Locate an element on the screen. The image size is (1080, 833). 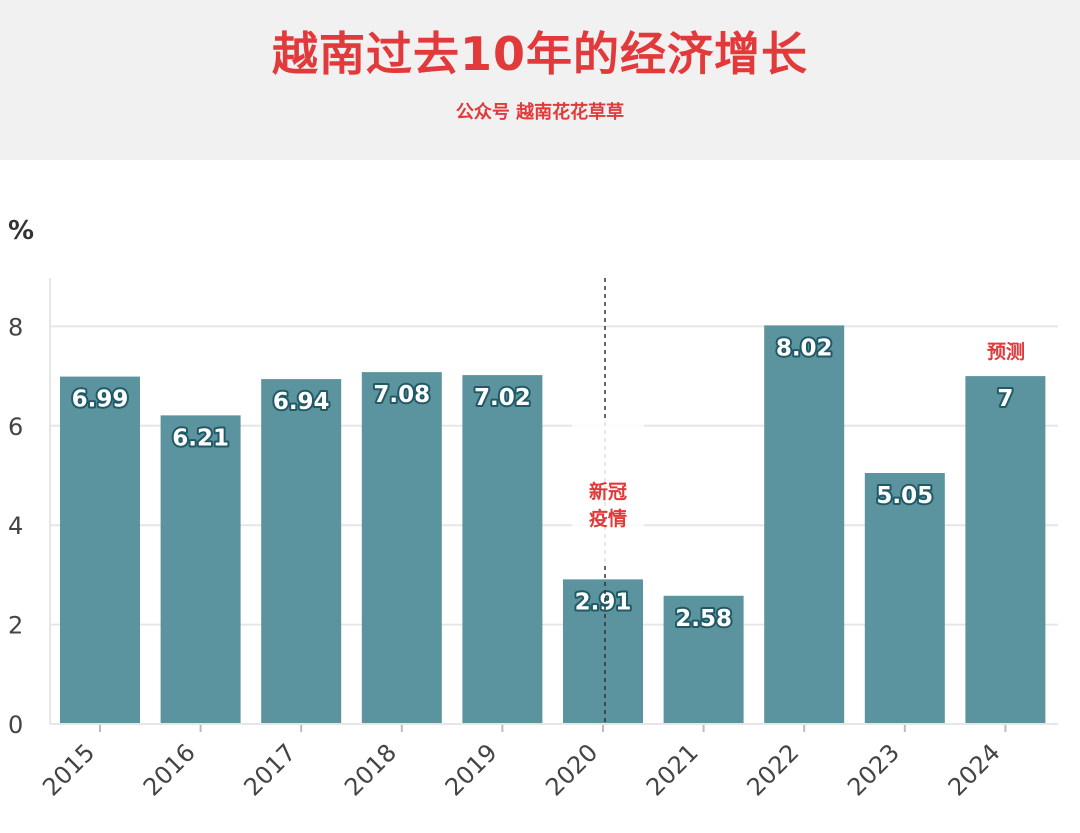
data-label: 6.99 is located at coordinates (100, 400).